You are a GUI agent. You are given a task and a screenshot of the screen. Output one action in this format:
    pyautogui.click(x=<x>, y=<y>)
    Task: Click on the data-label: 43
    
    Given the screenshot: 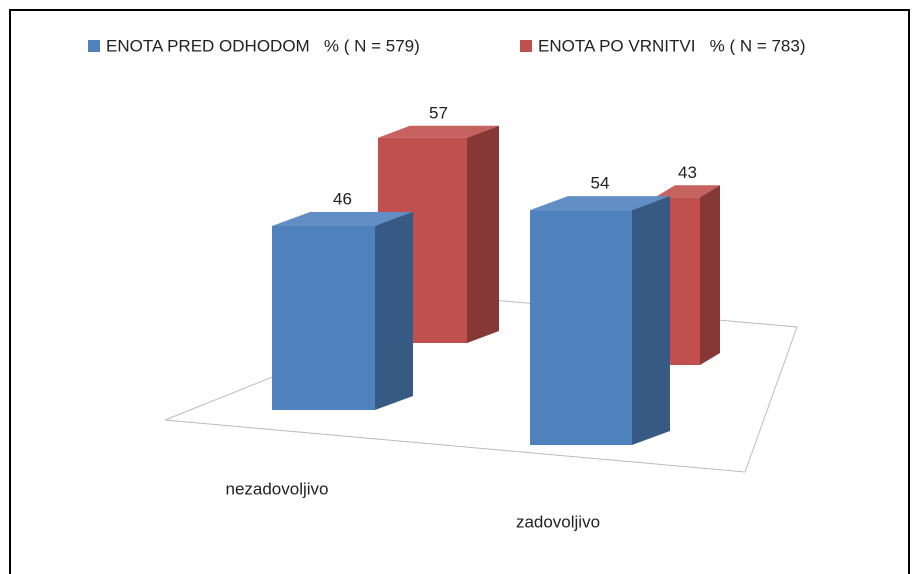 What is the action you would take?
    pyautogui.click(x=687, y=172)
    